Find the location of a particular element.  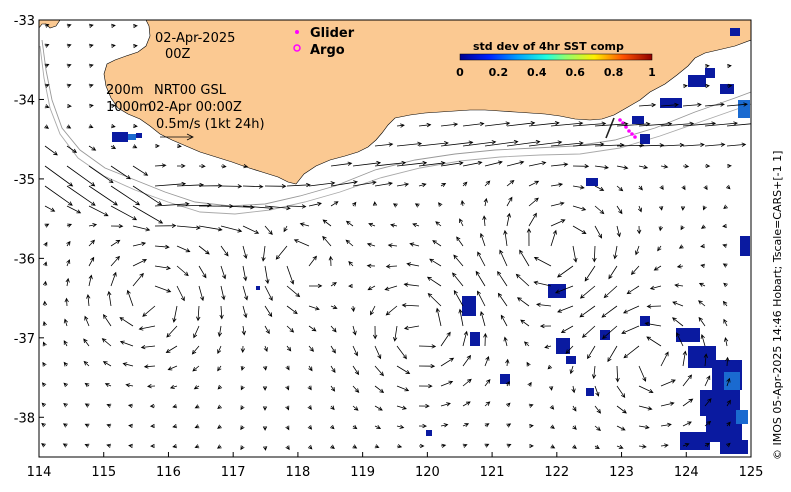

y-tick-label: -33 is located at coordinates (24, 21).